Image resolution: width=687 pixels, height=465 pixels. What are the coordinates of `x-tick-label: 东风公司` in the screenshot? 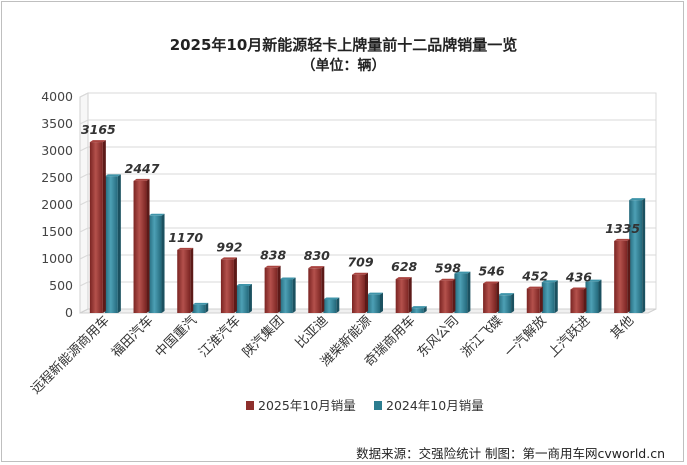 It's located at (438, 336).